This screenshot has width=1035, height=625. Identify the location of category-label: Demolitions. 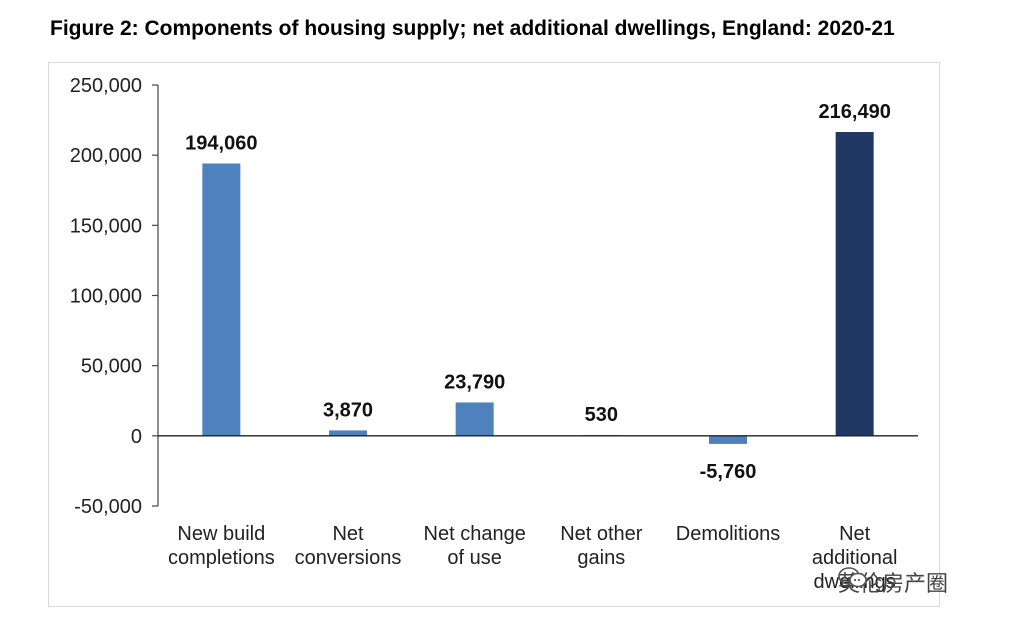
(728, 534).